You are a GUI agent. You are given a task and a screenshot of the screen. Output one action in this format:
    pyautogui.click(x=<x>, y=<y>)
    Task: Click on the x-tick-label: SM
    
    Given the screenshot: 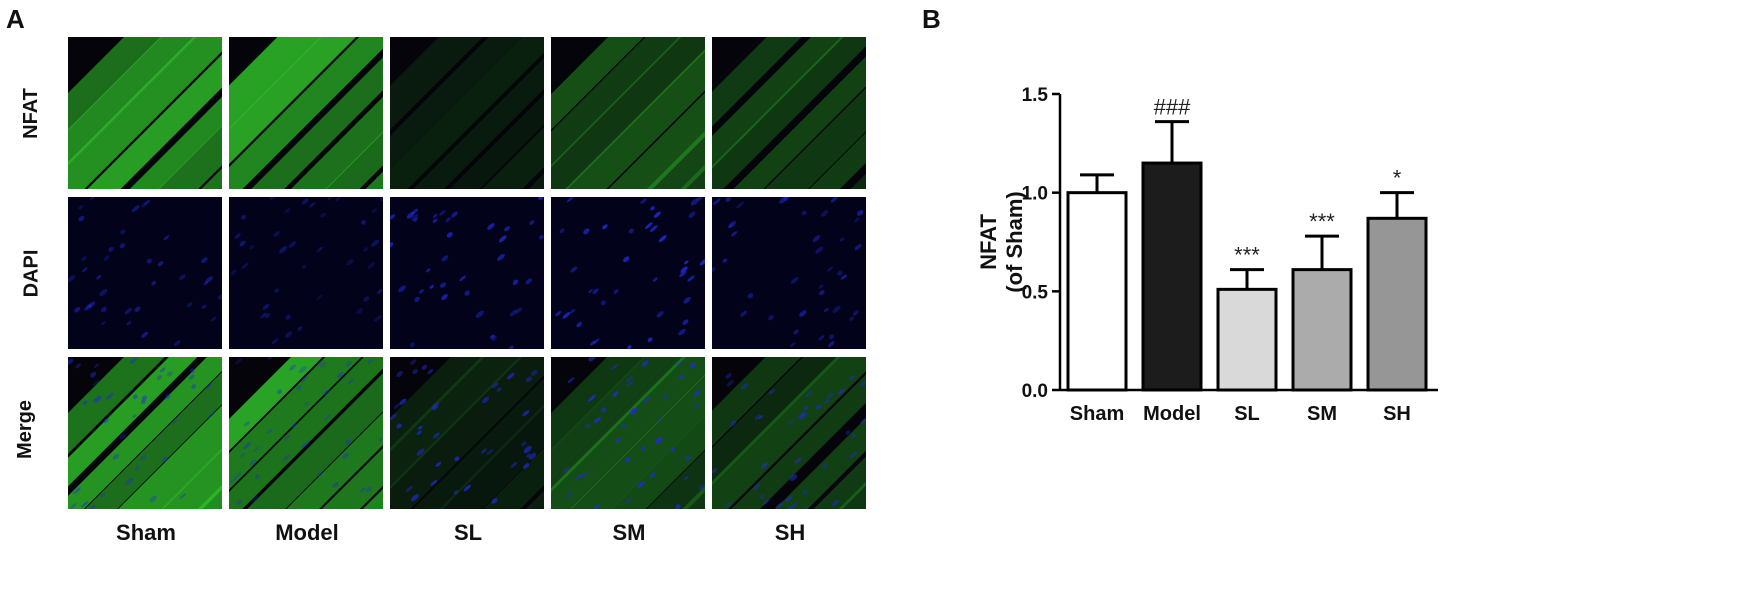 What is the action you would take?
    pyautogui.click(x=1322, y=414)
    